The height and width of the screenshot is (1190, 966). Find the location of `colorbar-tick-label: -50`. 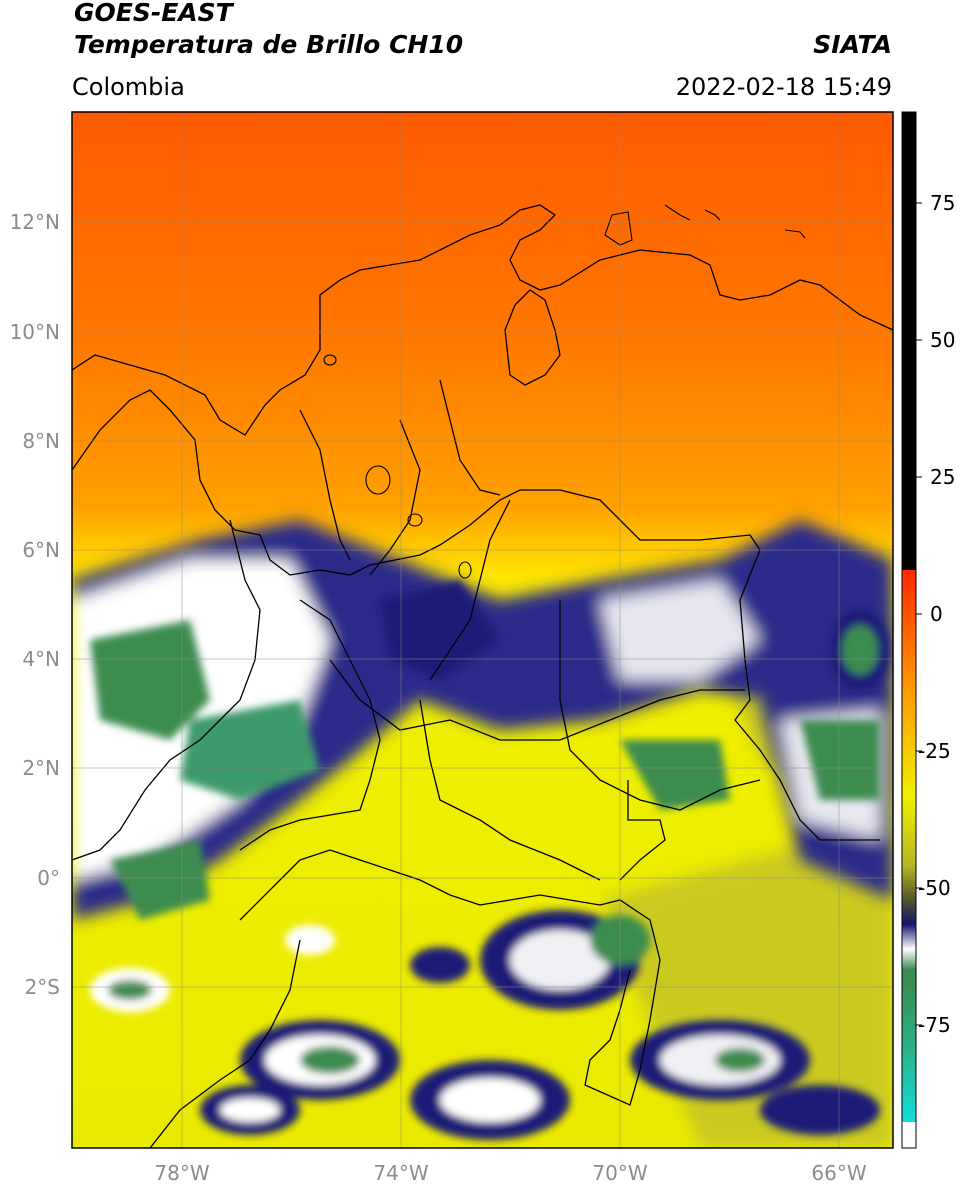

colorbar-tick-label: -50 is located at coordinates (934, 888).